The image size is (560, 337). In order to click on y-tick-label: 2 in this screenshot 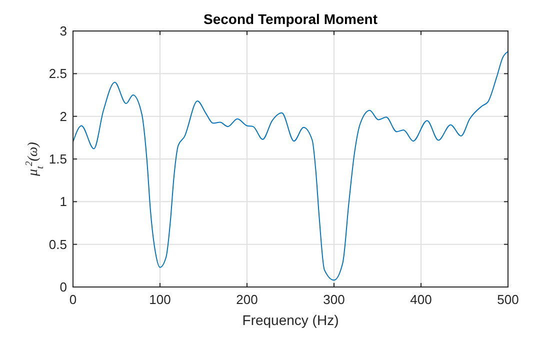, I will do `click(63, 116)`.